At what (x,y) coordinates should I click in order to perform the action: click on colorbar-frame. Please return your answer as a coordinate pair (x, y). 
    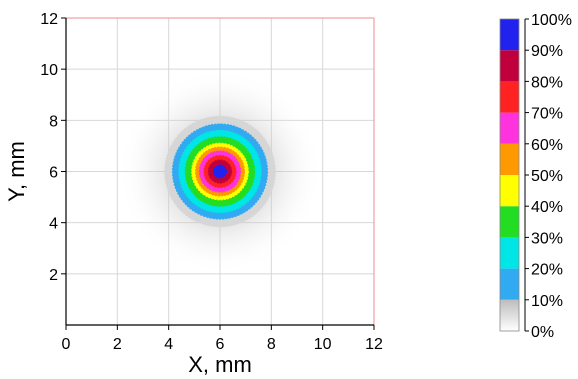
    Looking at the image, I should click on (509, 175).